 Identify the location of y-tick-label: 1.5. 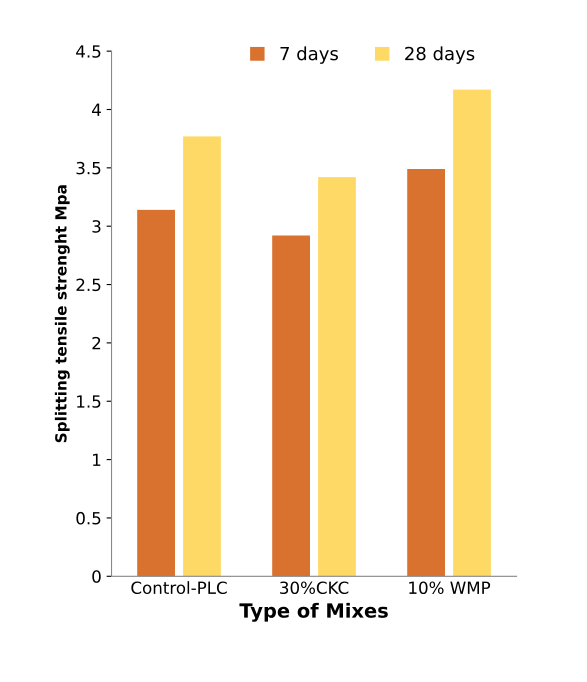
(88, 401).